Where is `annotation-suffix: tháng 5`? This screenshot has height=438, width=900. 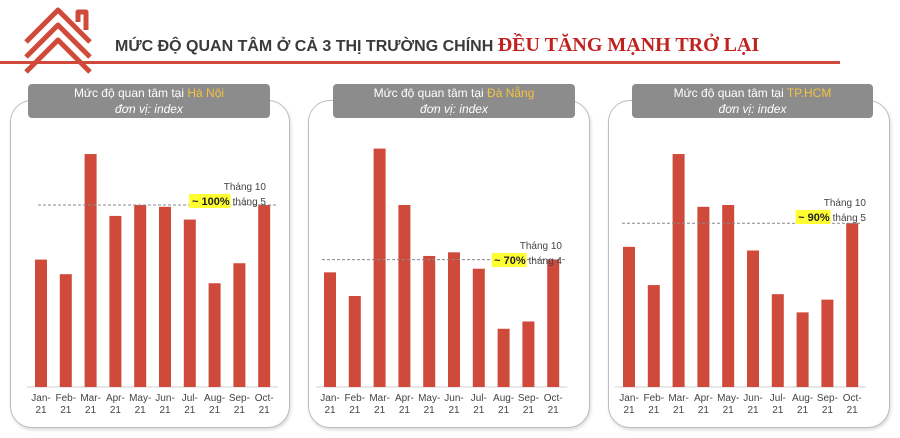 annotation-suffix: tháng 5 is located at coordinates (850, 218).